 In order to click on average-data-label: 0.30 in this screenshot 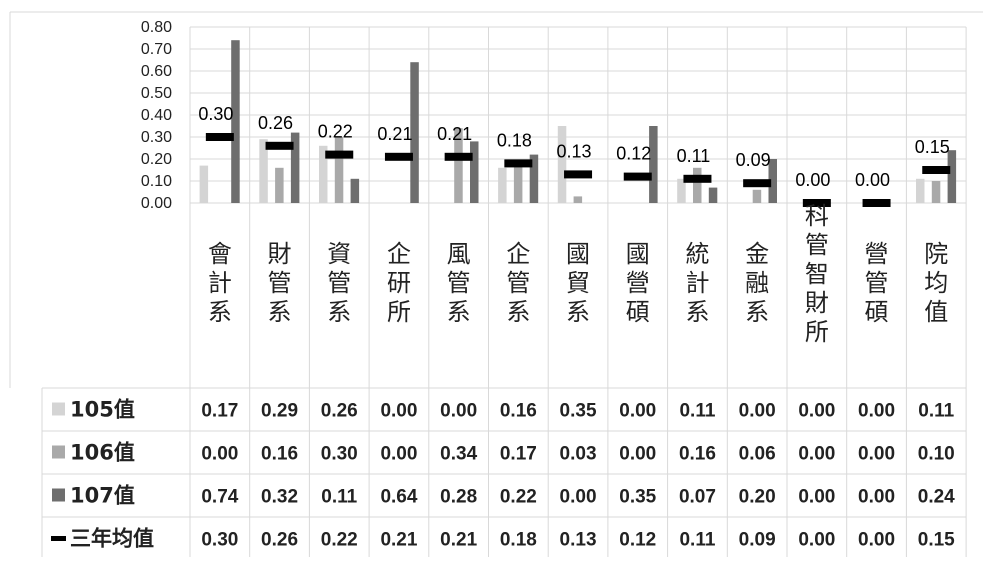, I will do `click(215, 114)`.